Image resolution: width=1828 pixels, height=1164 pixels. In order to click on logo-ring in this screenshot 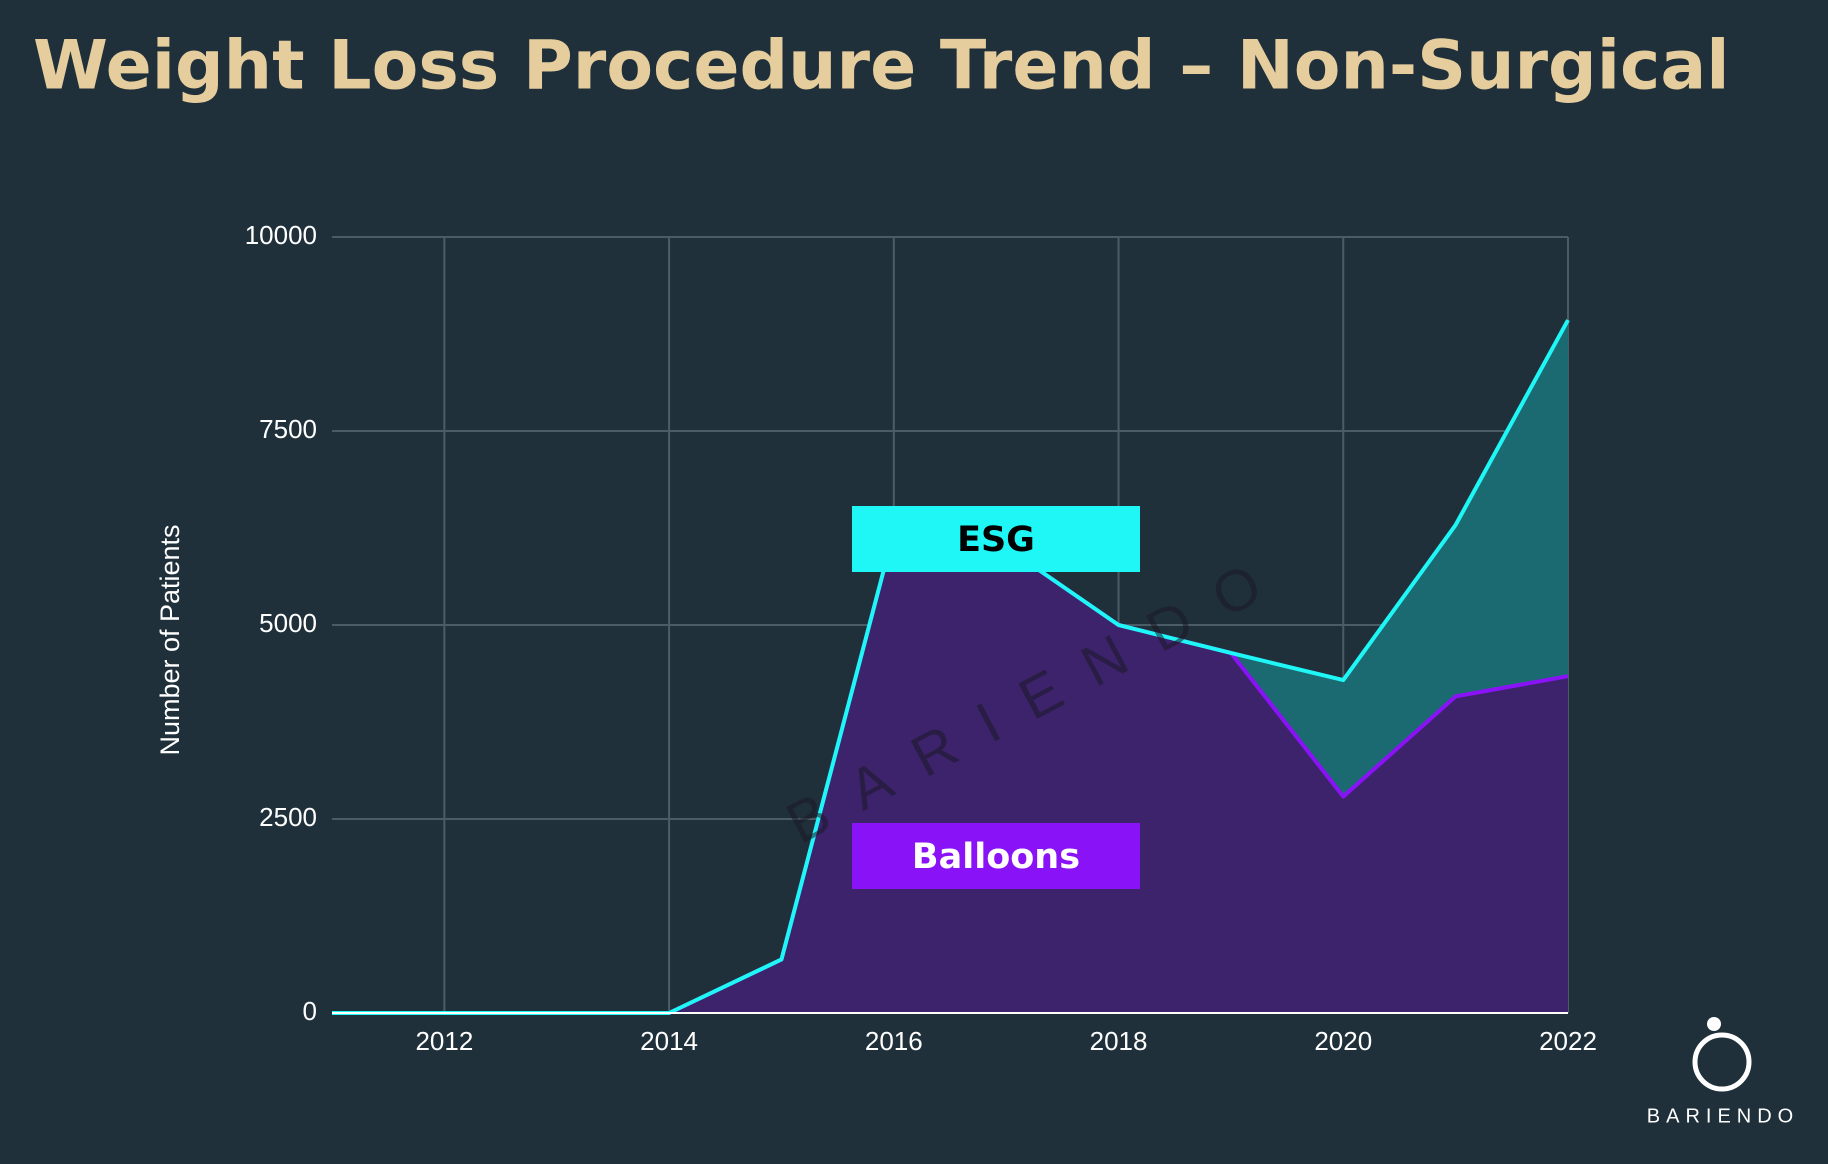, I will do `click(1722, 1062)`.